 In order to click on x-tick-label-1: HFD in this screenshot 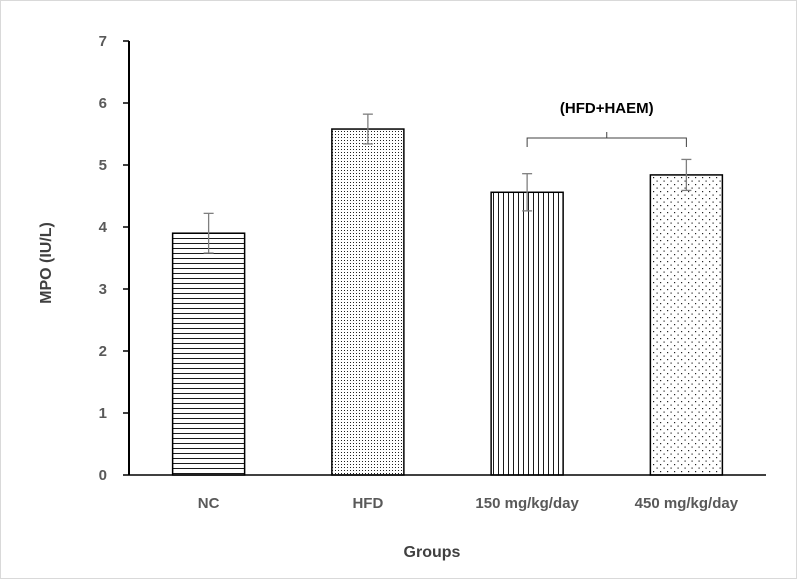, I will do `click(367, 503)`.